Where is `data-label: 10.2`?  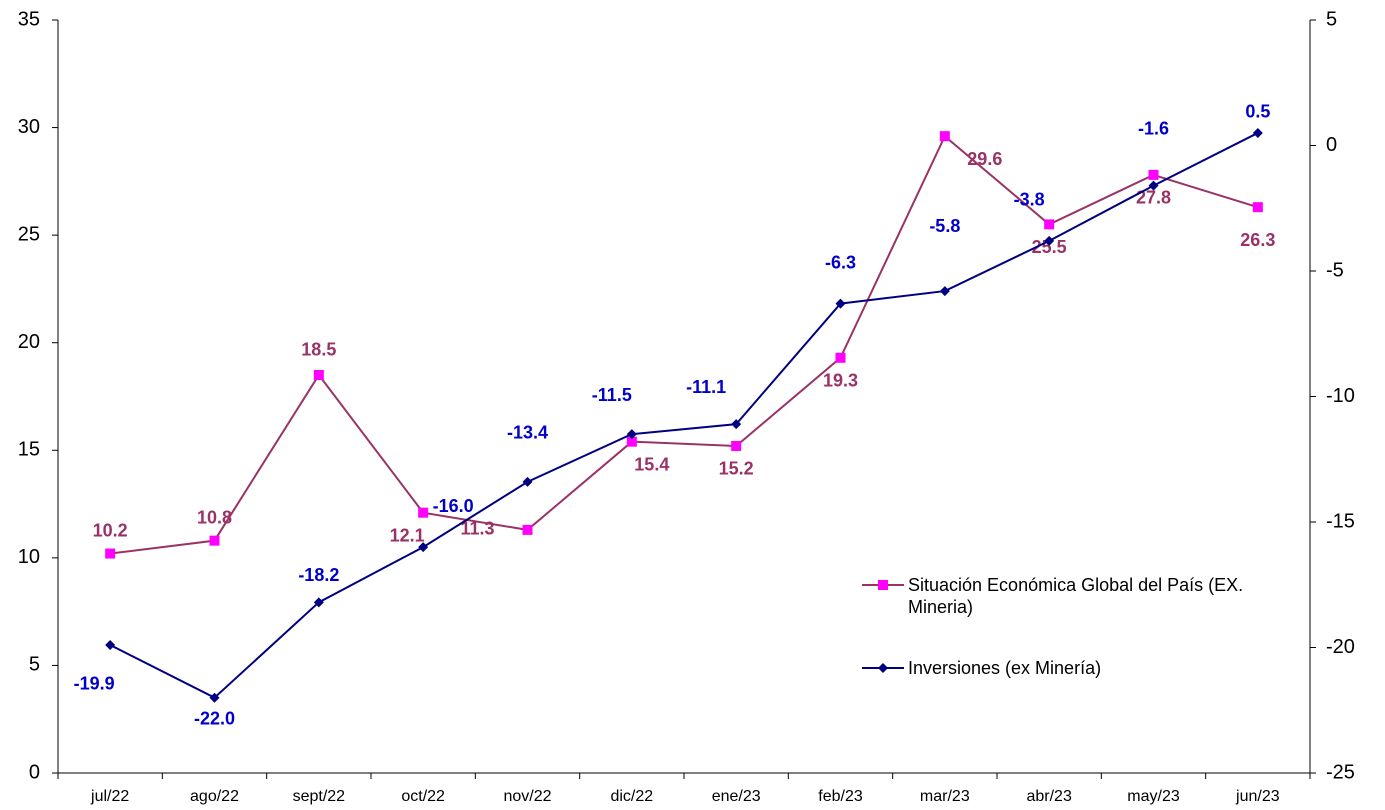 data-label: 10.2 is located at coordinates (110, 530).